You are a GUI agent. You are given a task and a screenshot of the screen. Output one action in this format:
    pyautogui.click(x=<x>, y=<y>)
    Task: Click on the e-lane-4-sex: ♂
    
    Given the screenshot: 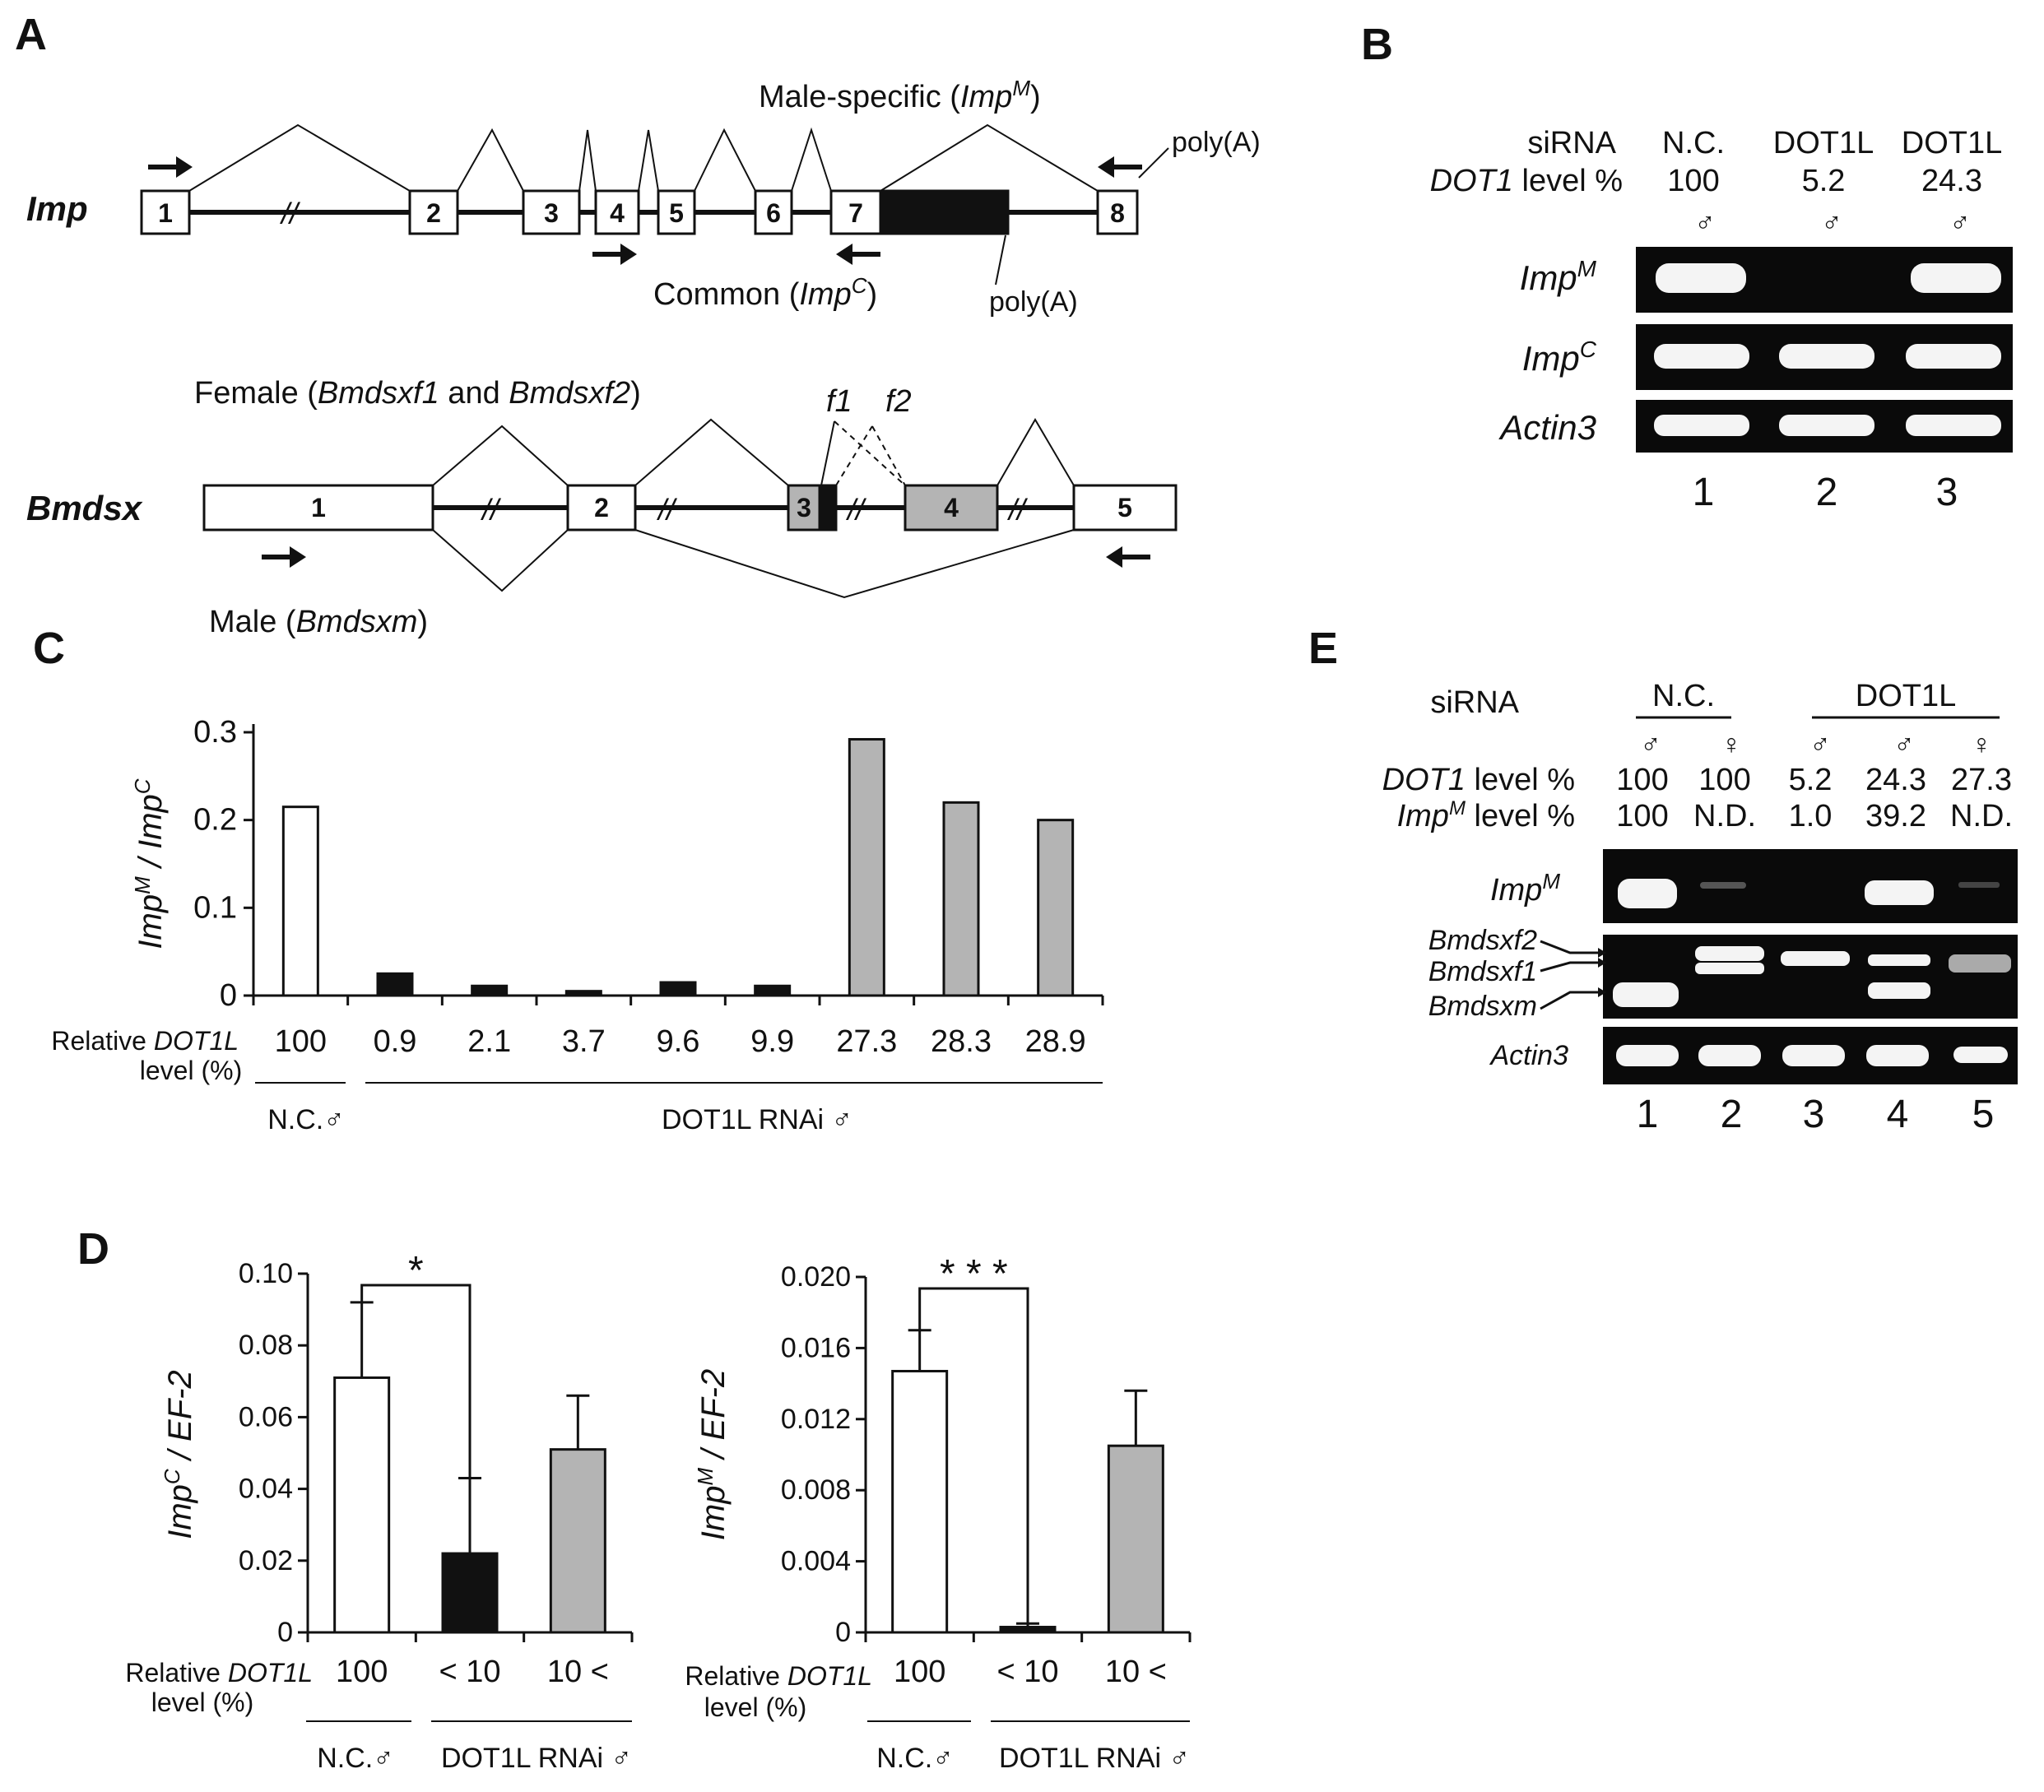 What is the action you would take?
    pyautogui.click(x=1904, y=744)
    